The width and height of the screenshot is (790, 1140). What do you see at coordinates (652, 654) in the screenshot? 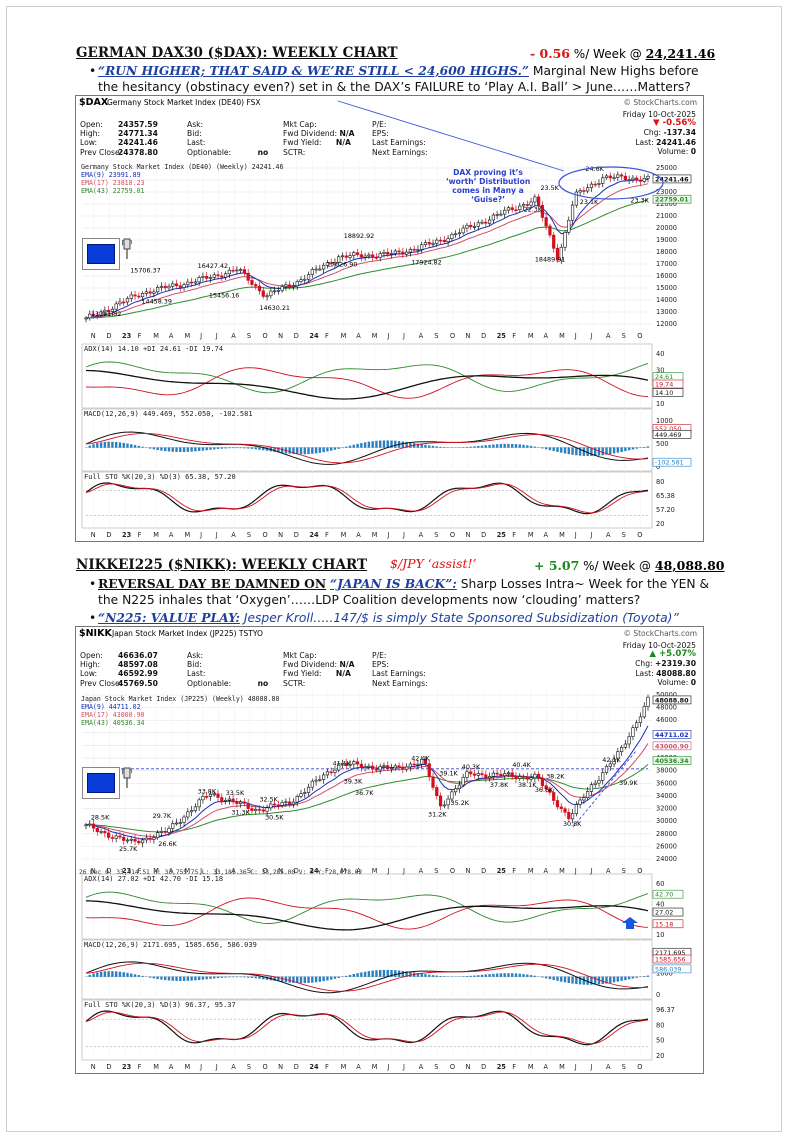
I see `triangle-up-icon: ▲` at bounding box center [652, 654].